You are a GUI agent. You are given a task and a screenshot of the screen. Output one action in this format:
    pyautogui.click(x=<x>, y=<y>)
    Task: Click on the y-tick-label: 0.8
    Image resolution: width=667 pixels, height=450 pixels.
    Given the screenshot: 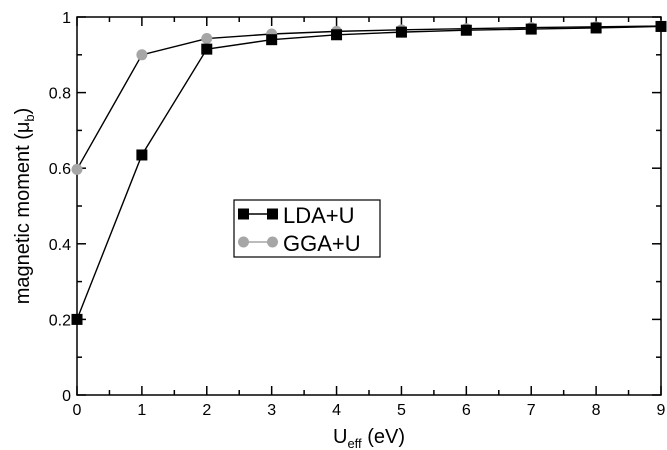 What is the action you would take?
    pyautogui.click(x=60, y=94)
    